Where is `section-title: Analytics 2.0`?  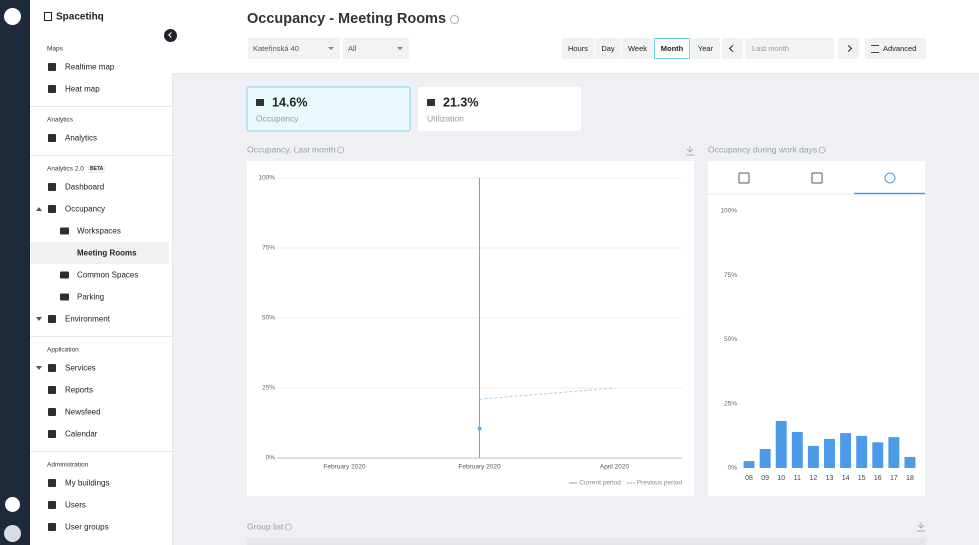 section-title: Analytics 2.0 is located at coordinates (65, 169).